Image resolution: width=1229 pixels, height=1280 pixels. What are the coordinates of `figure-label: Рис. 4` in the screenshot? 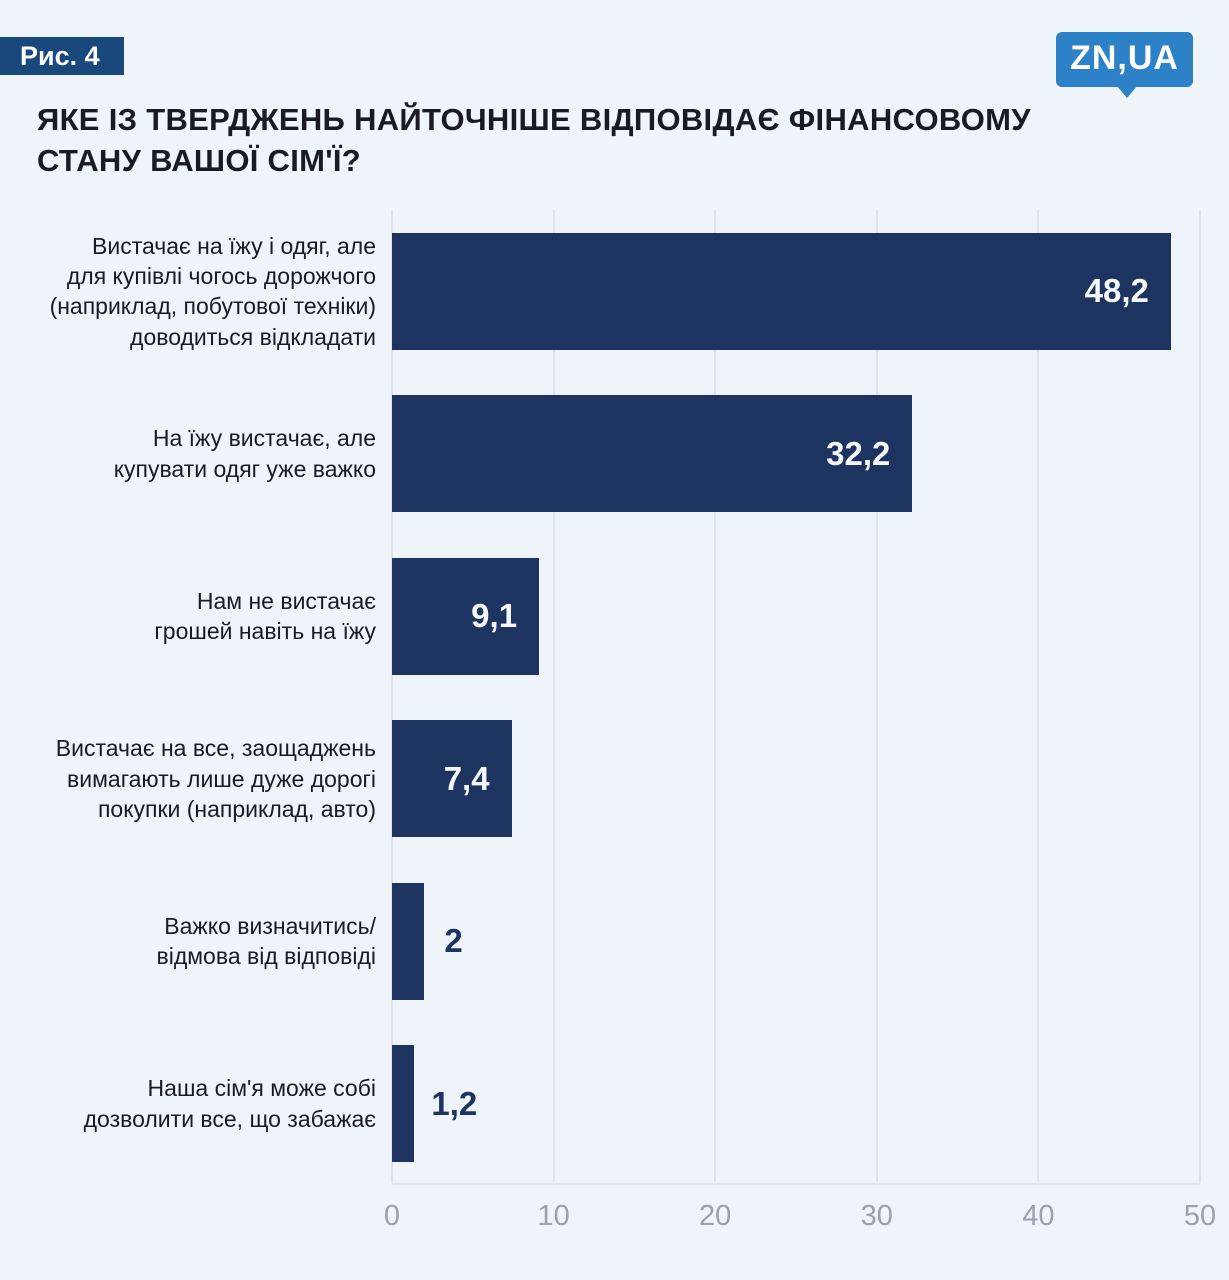 It's located at (62, 56).